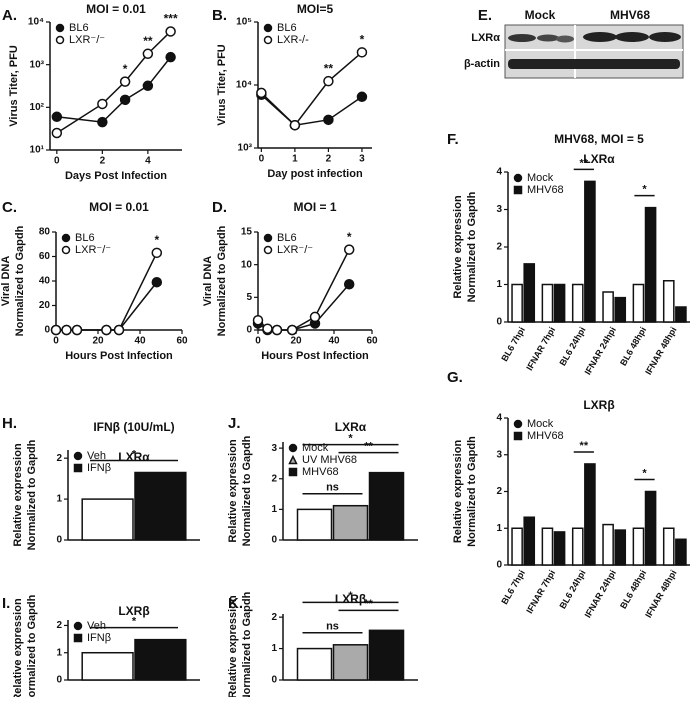 This screenshot has width=700, height=702. Describe the element at coordinates (36, 22) in the screenshot. I see `y-tick-label: 10⁴` at that location.